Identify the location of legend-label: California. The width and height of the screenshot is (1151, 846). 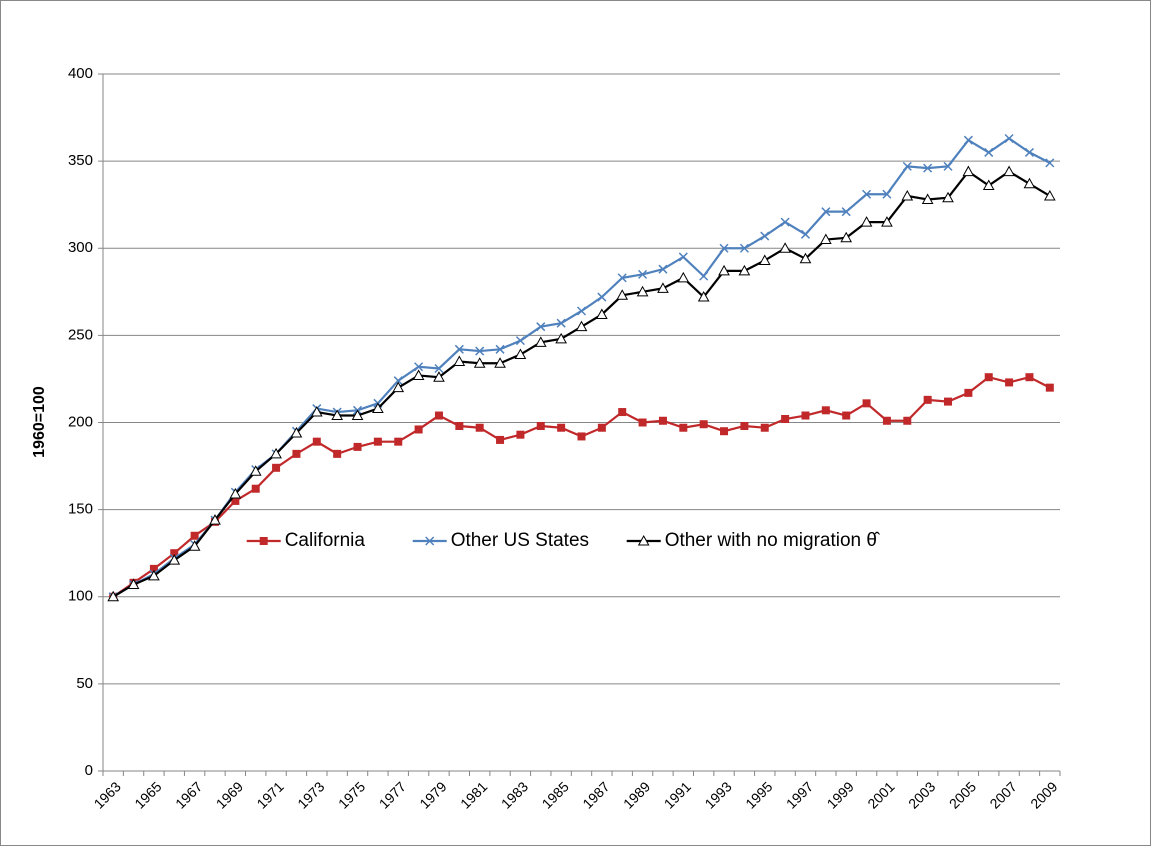
(325, 540).